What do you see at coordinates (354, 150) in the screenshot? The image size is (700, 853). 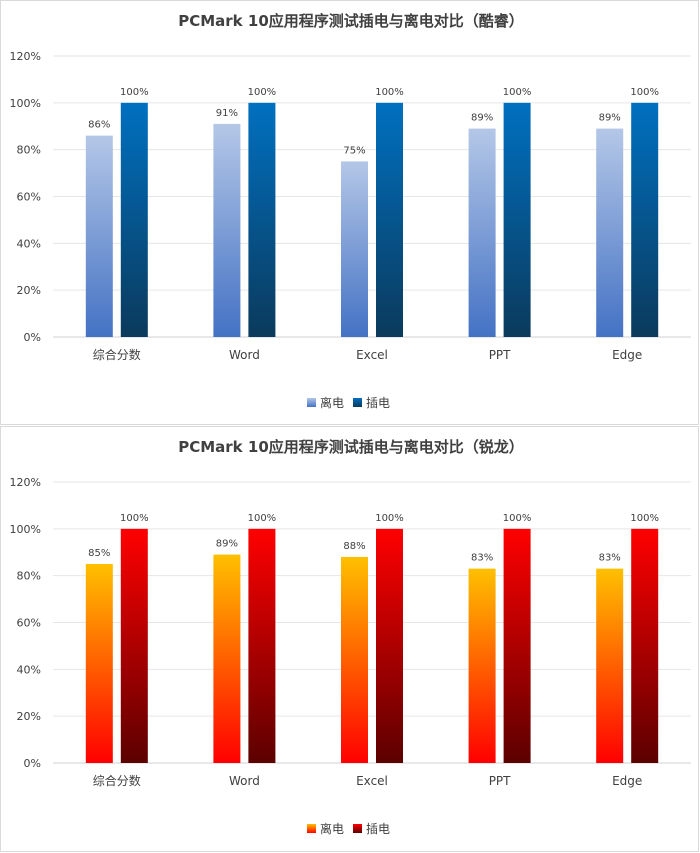 I see `data-label: 75%` at bounding box center [354, 150].